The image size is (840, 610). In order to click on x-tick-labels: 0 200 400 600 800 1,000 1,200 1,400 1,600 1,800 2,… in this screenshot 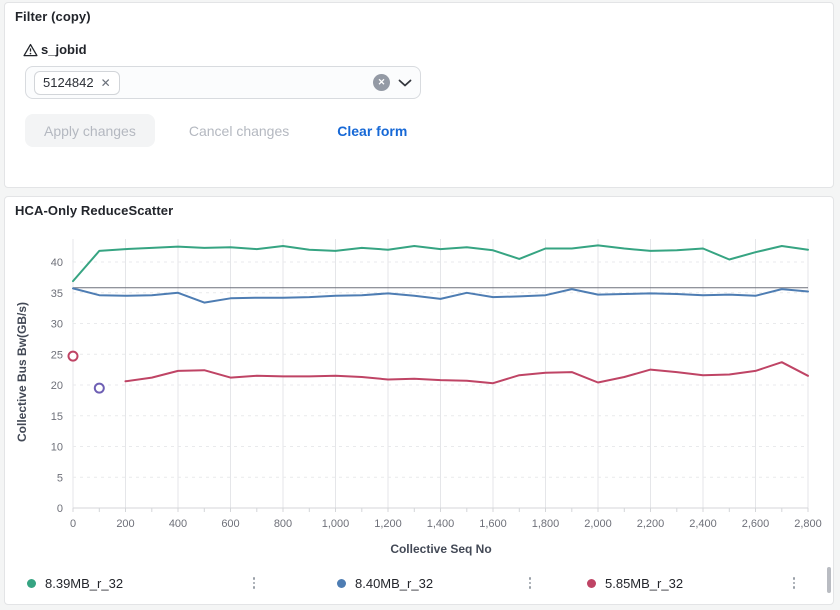, I will do `click(446, 524)`.